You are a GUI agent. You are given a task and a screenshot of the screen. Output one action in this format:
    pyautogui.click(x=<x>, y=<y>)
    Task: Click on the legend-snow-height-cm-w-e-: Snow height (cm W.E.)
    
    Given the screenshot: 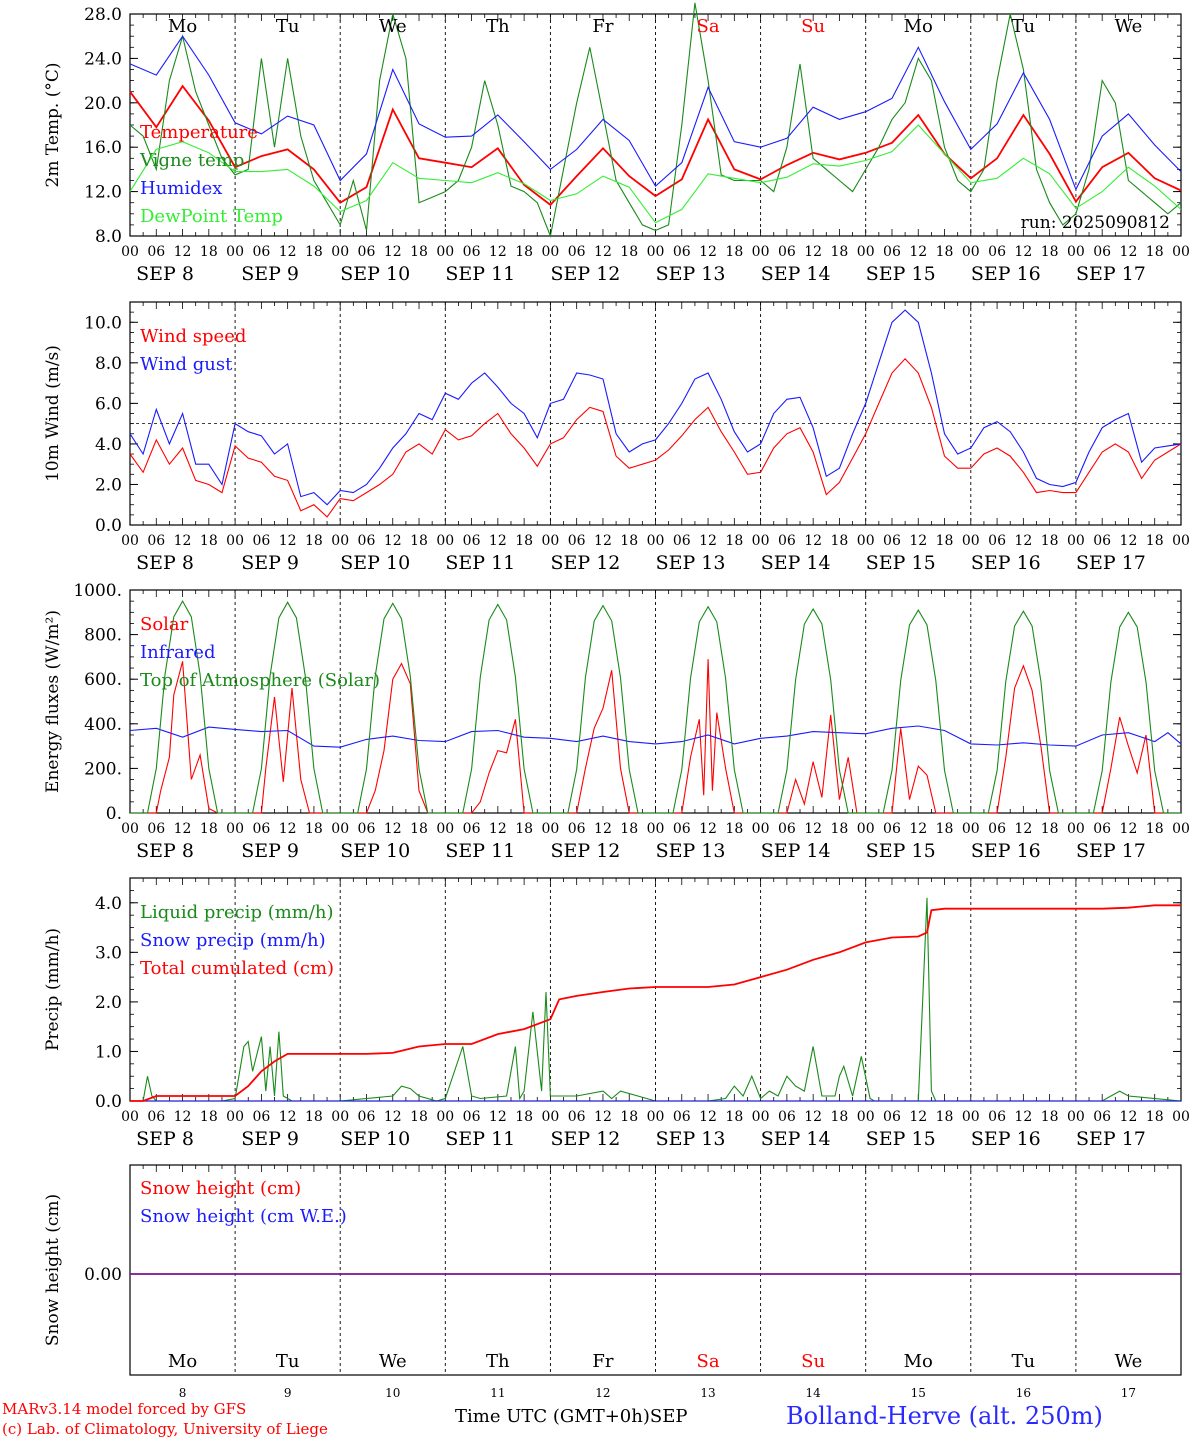 What is the action you would take?
    pyautogui.click(x=243, y=1216)
    